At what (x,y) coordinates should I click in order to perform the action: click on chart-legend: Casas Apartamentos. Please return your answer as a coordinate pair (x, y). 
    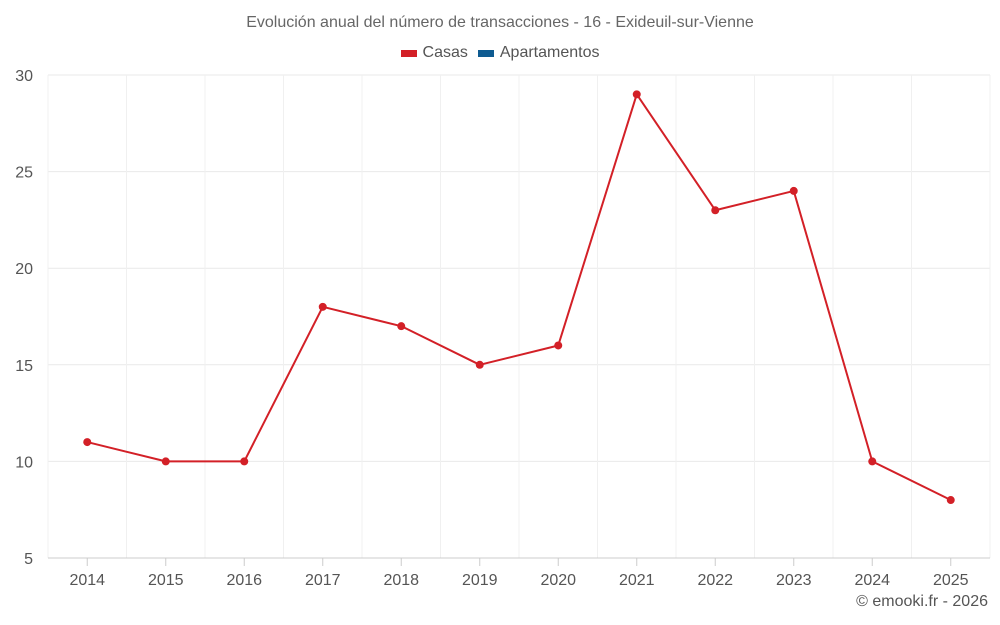
    Looking at the image, I should click on (500, 53).